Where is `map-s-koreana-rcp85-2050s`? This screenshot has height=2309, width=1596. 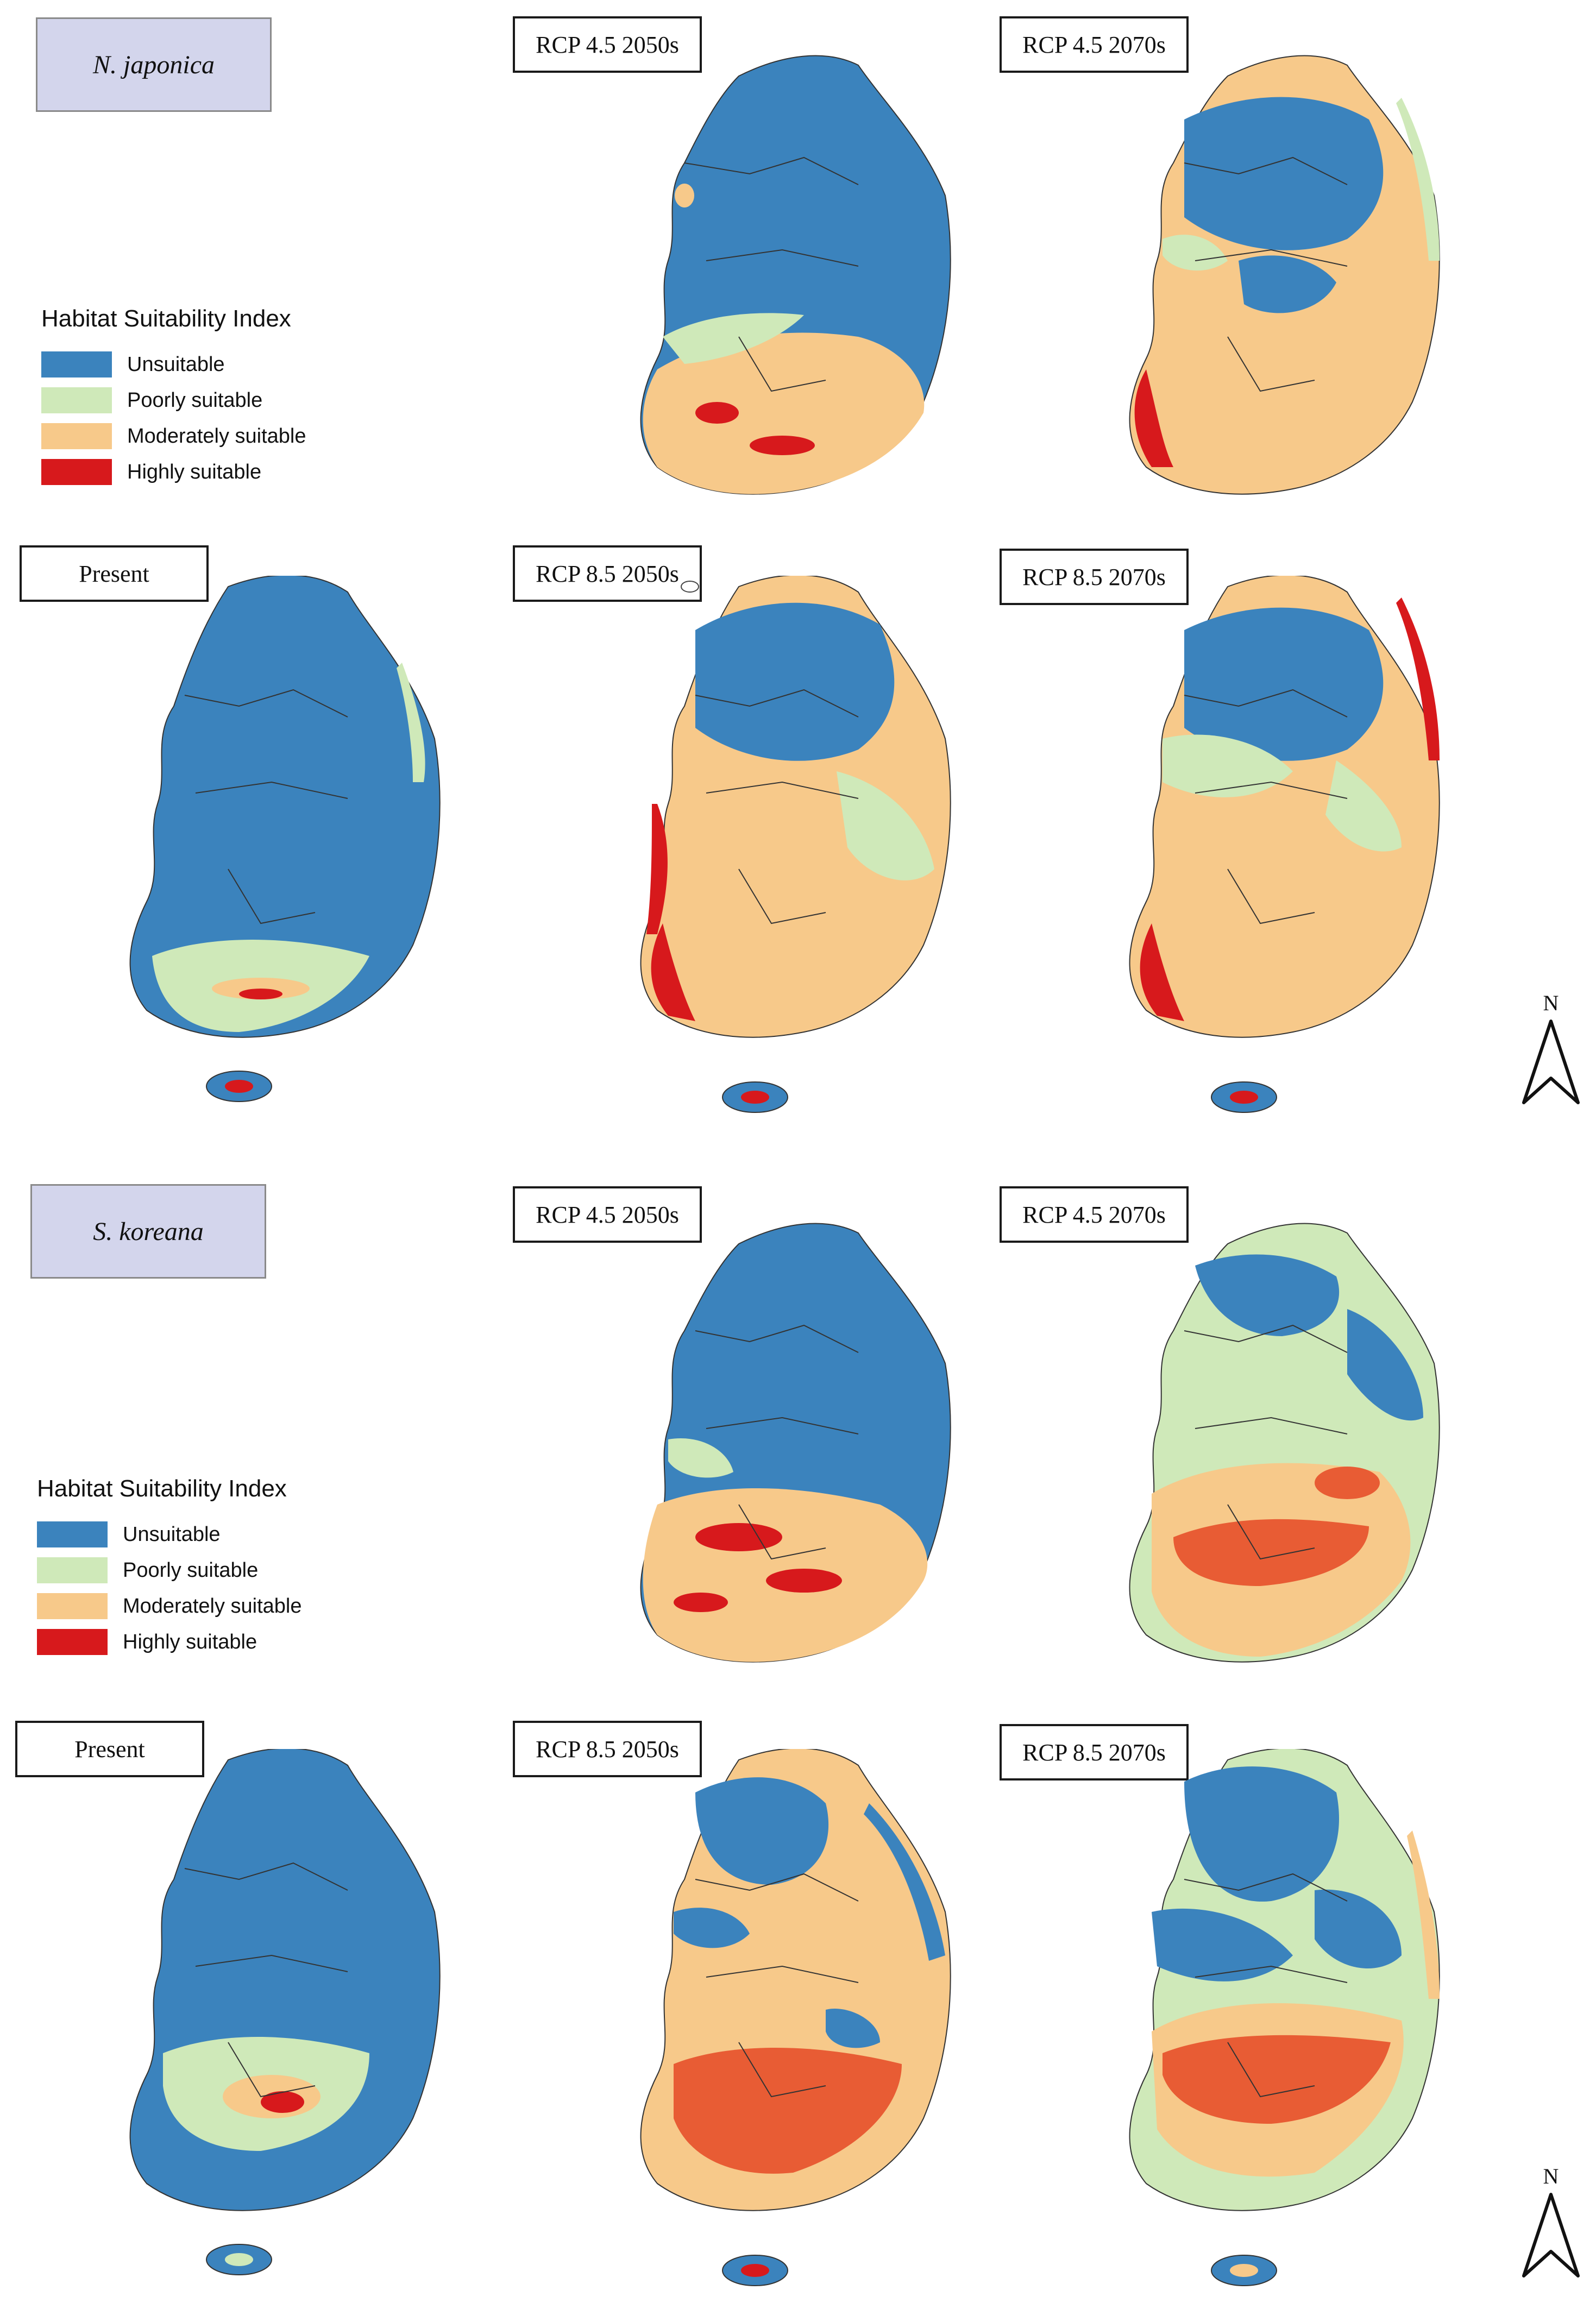
map-s-koreana-rcp85-2050s is located at coordinates (795, 2017).